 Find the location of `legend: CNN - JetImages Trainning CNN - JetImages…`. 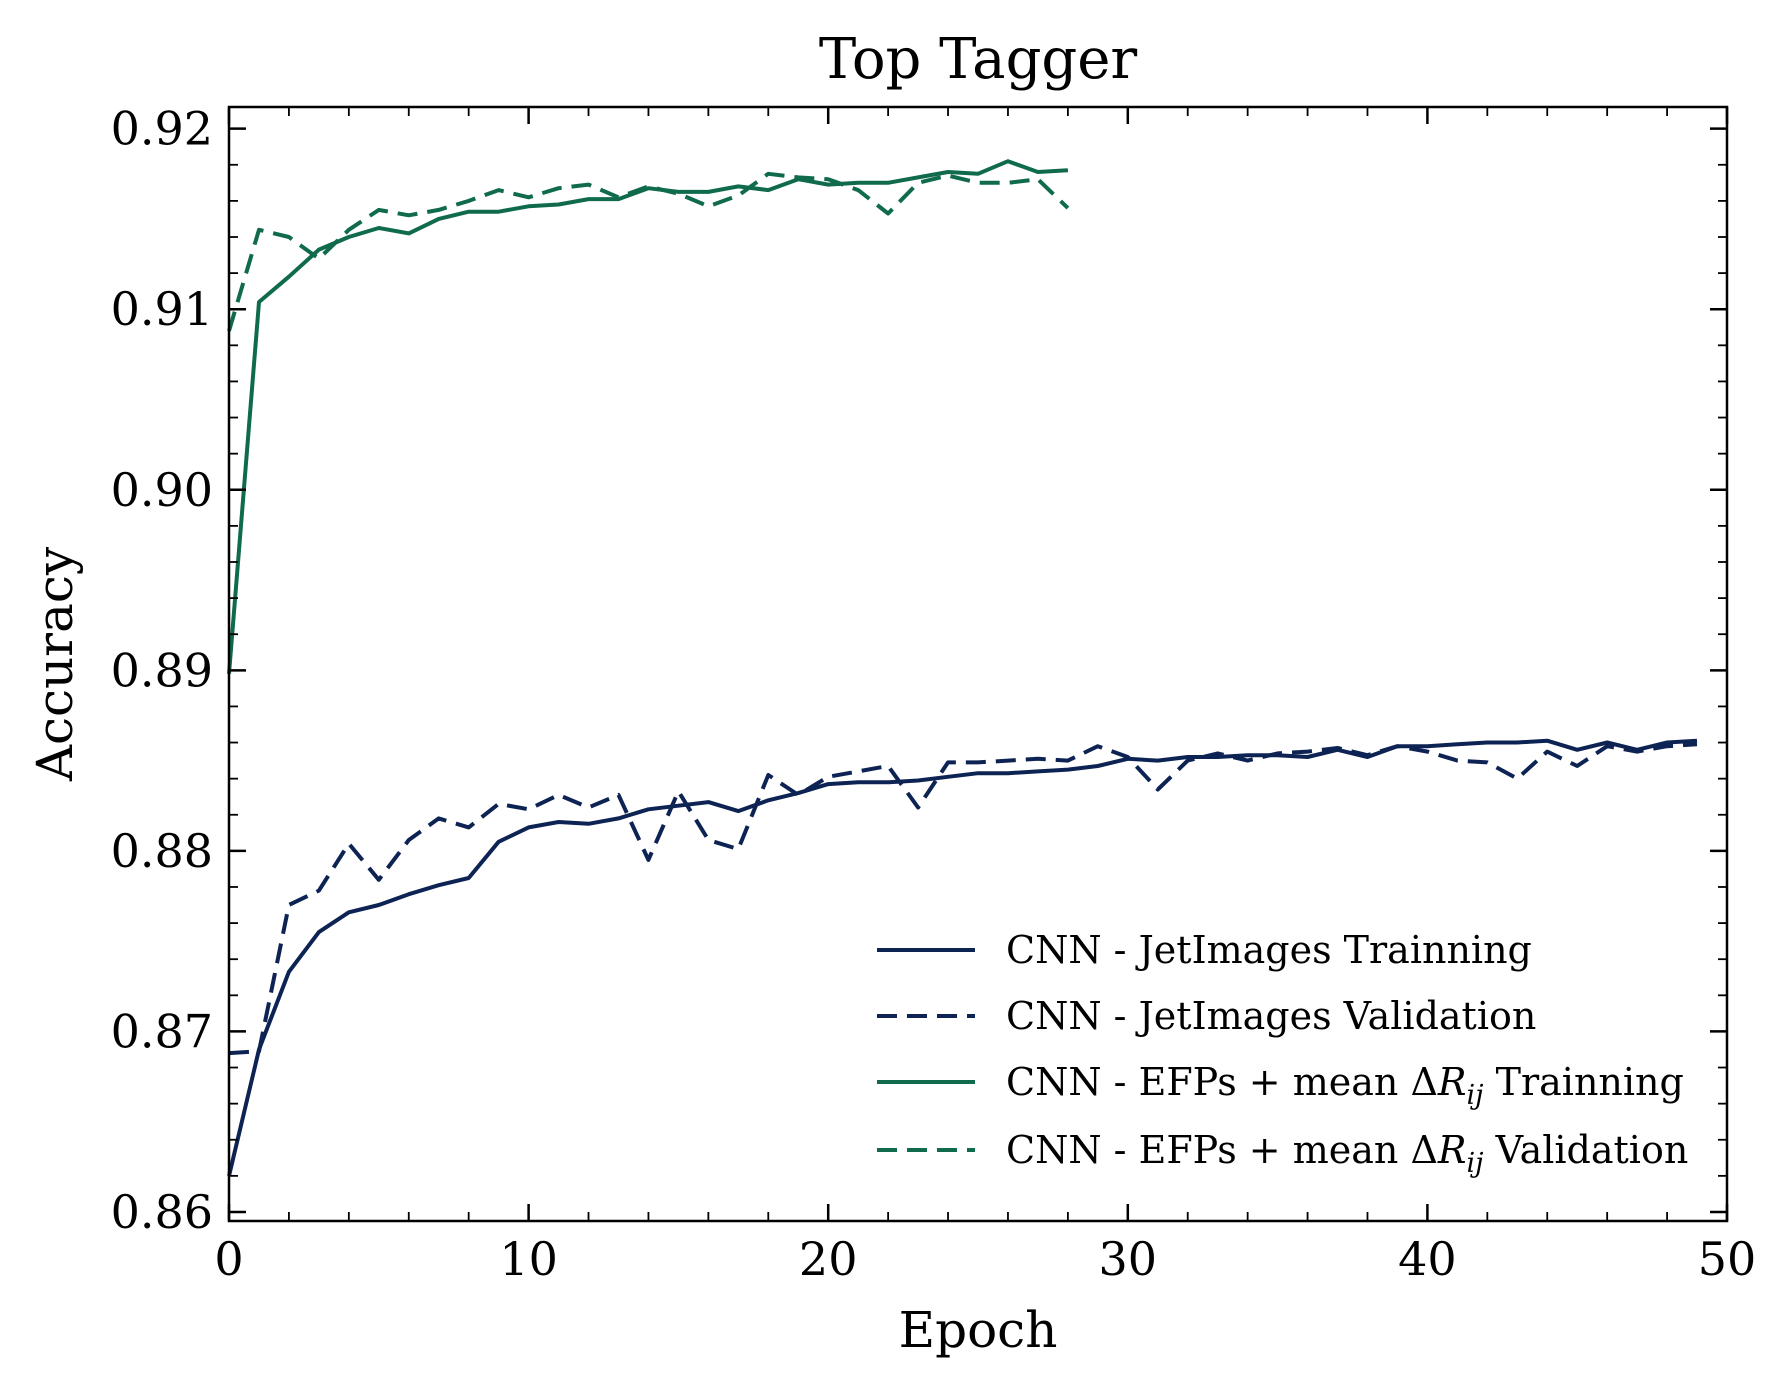

legend: CNN - JetImages Trainning CNN - JetImages… is located at coordinates (1282, 1053).